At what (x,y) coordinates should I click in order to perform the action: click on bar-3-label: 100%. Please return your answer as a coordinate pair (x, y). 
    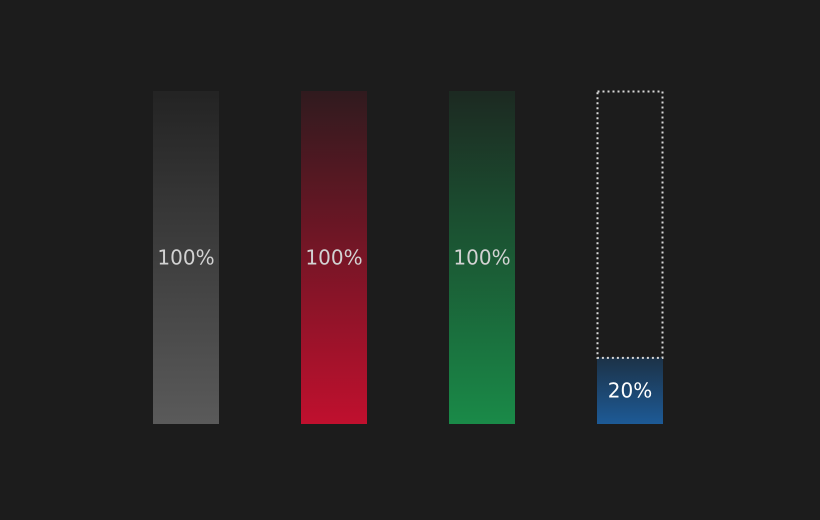
    Looking at the image, I should click on (481, 258).